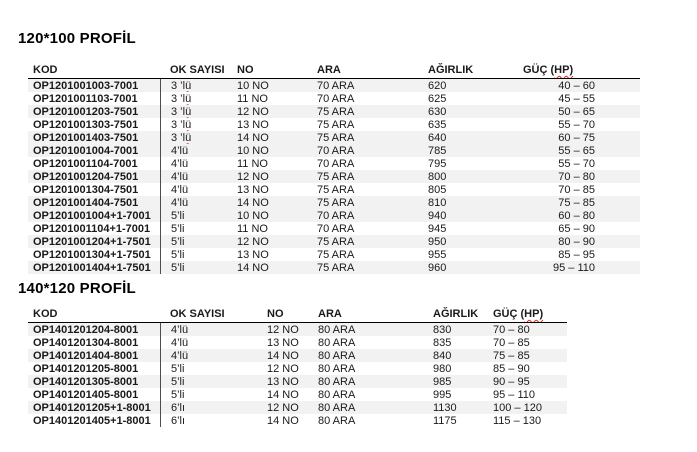 The image size is (697, 452). What do you see at coordinates (576, 85) in the screenshot?
I see `guc-cell: 40 – 60` at bounding box center [576, 85].